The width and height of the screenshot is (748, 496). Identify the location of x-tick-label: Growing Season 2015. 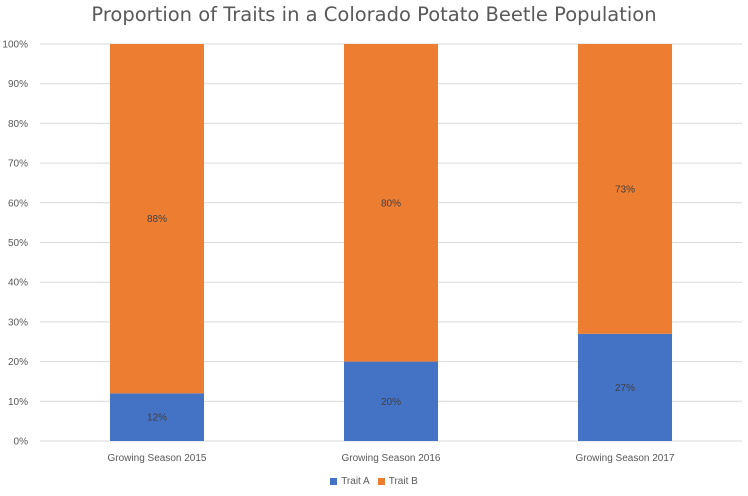
(157, 458).